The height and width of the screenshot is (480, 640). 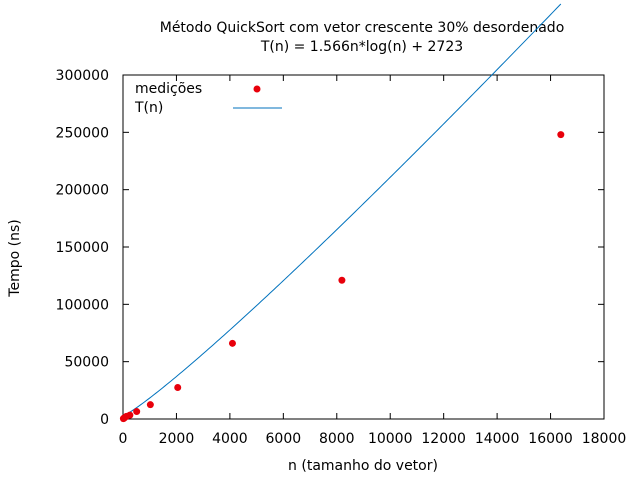 I want to click on y-tick-label: 300000, so click(x=82, y=76).